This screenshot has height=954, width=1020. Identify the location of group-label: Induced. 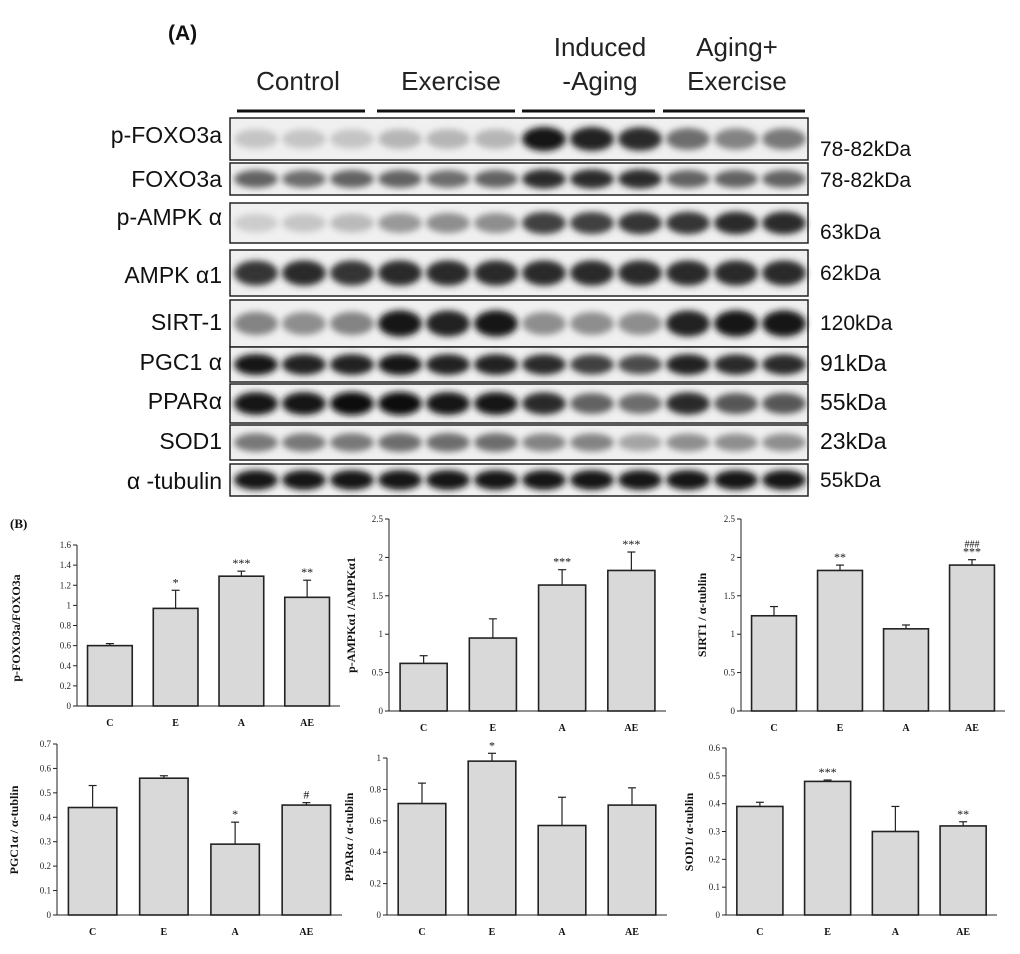
(600, 47).